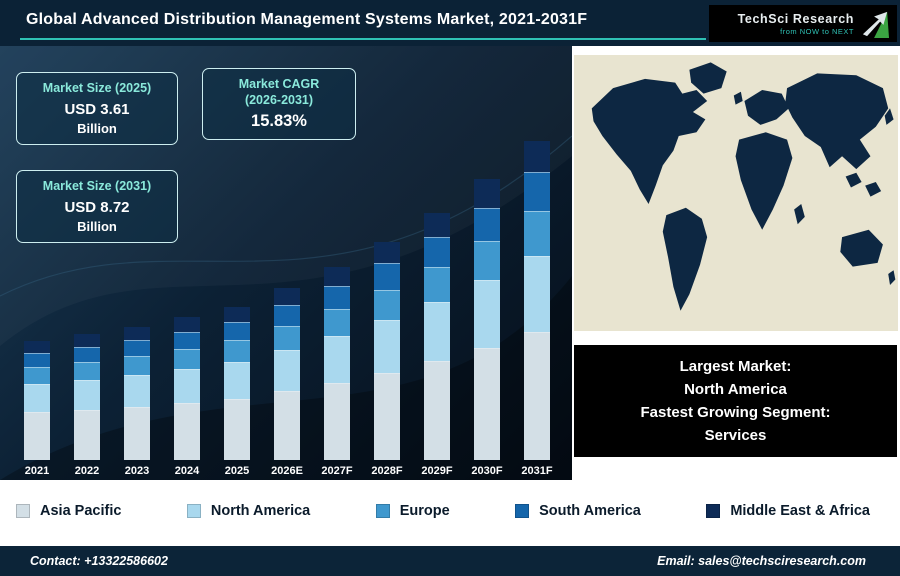 The height and width of the screenshot is (576, 900). Describe the element at coordinates (424, 511) in the screenshot. I see `legend-label: Europe` at that location.